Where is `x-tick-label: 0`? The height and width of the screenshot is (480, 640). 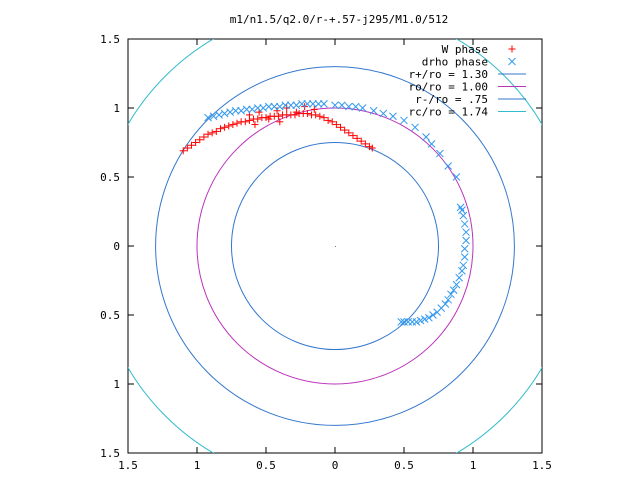 x-tick-label: 0 is located at coordinates (335, 465).